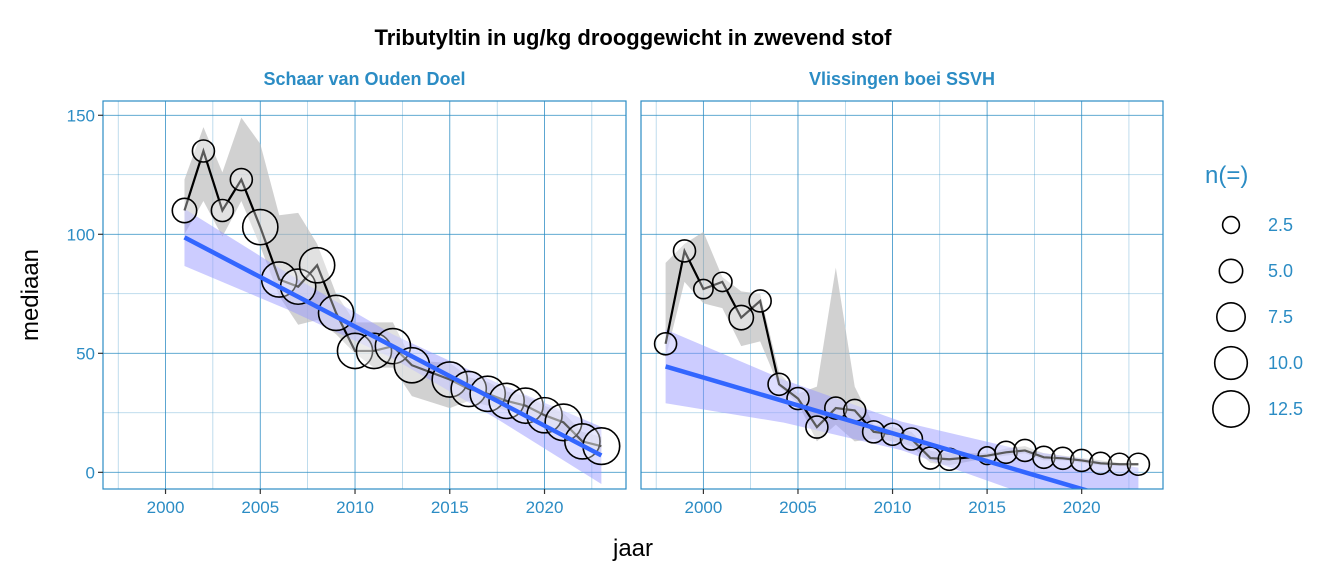 The width and height of the screenshot is (1344, 581). I want to click on legend-label: 12.5, so click(1285, 409).